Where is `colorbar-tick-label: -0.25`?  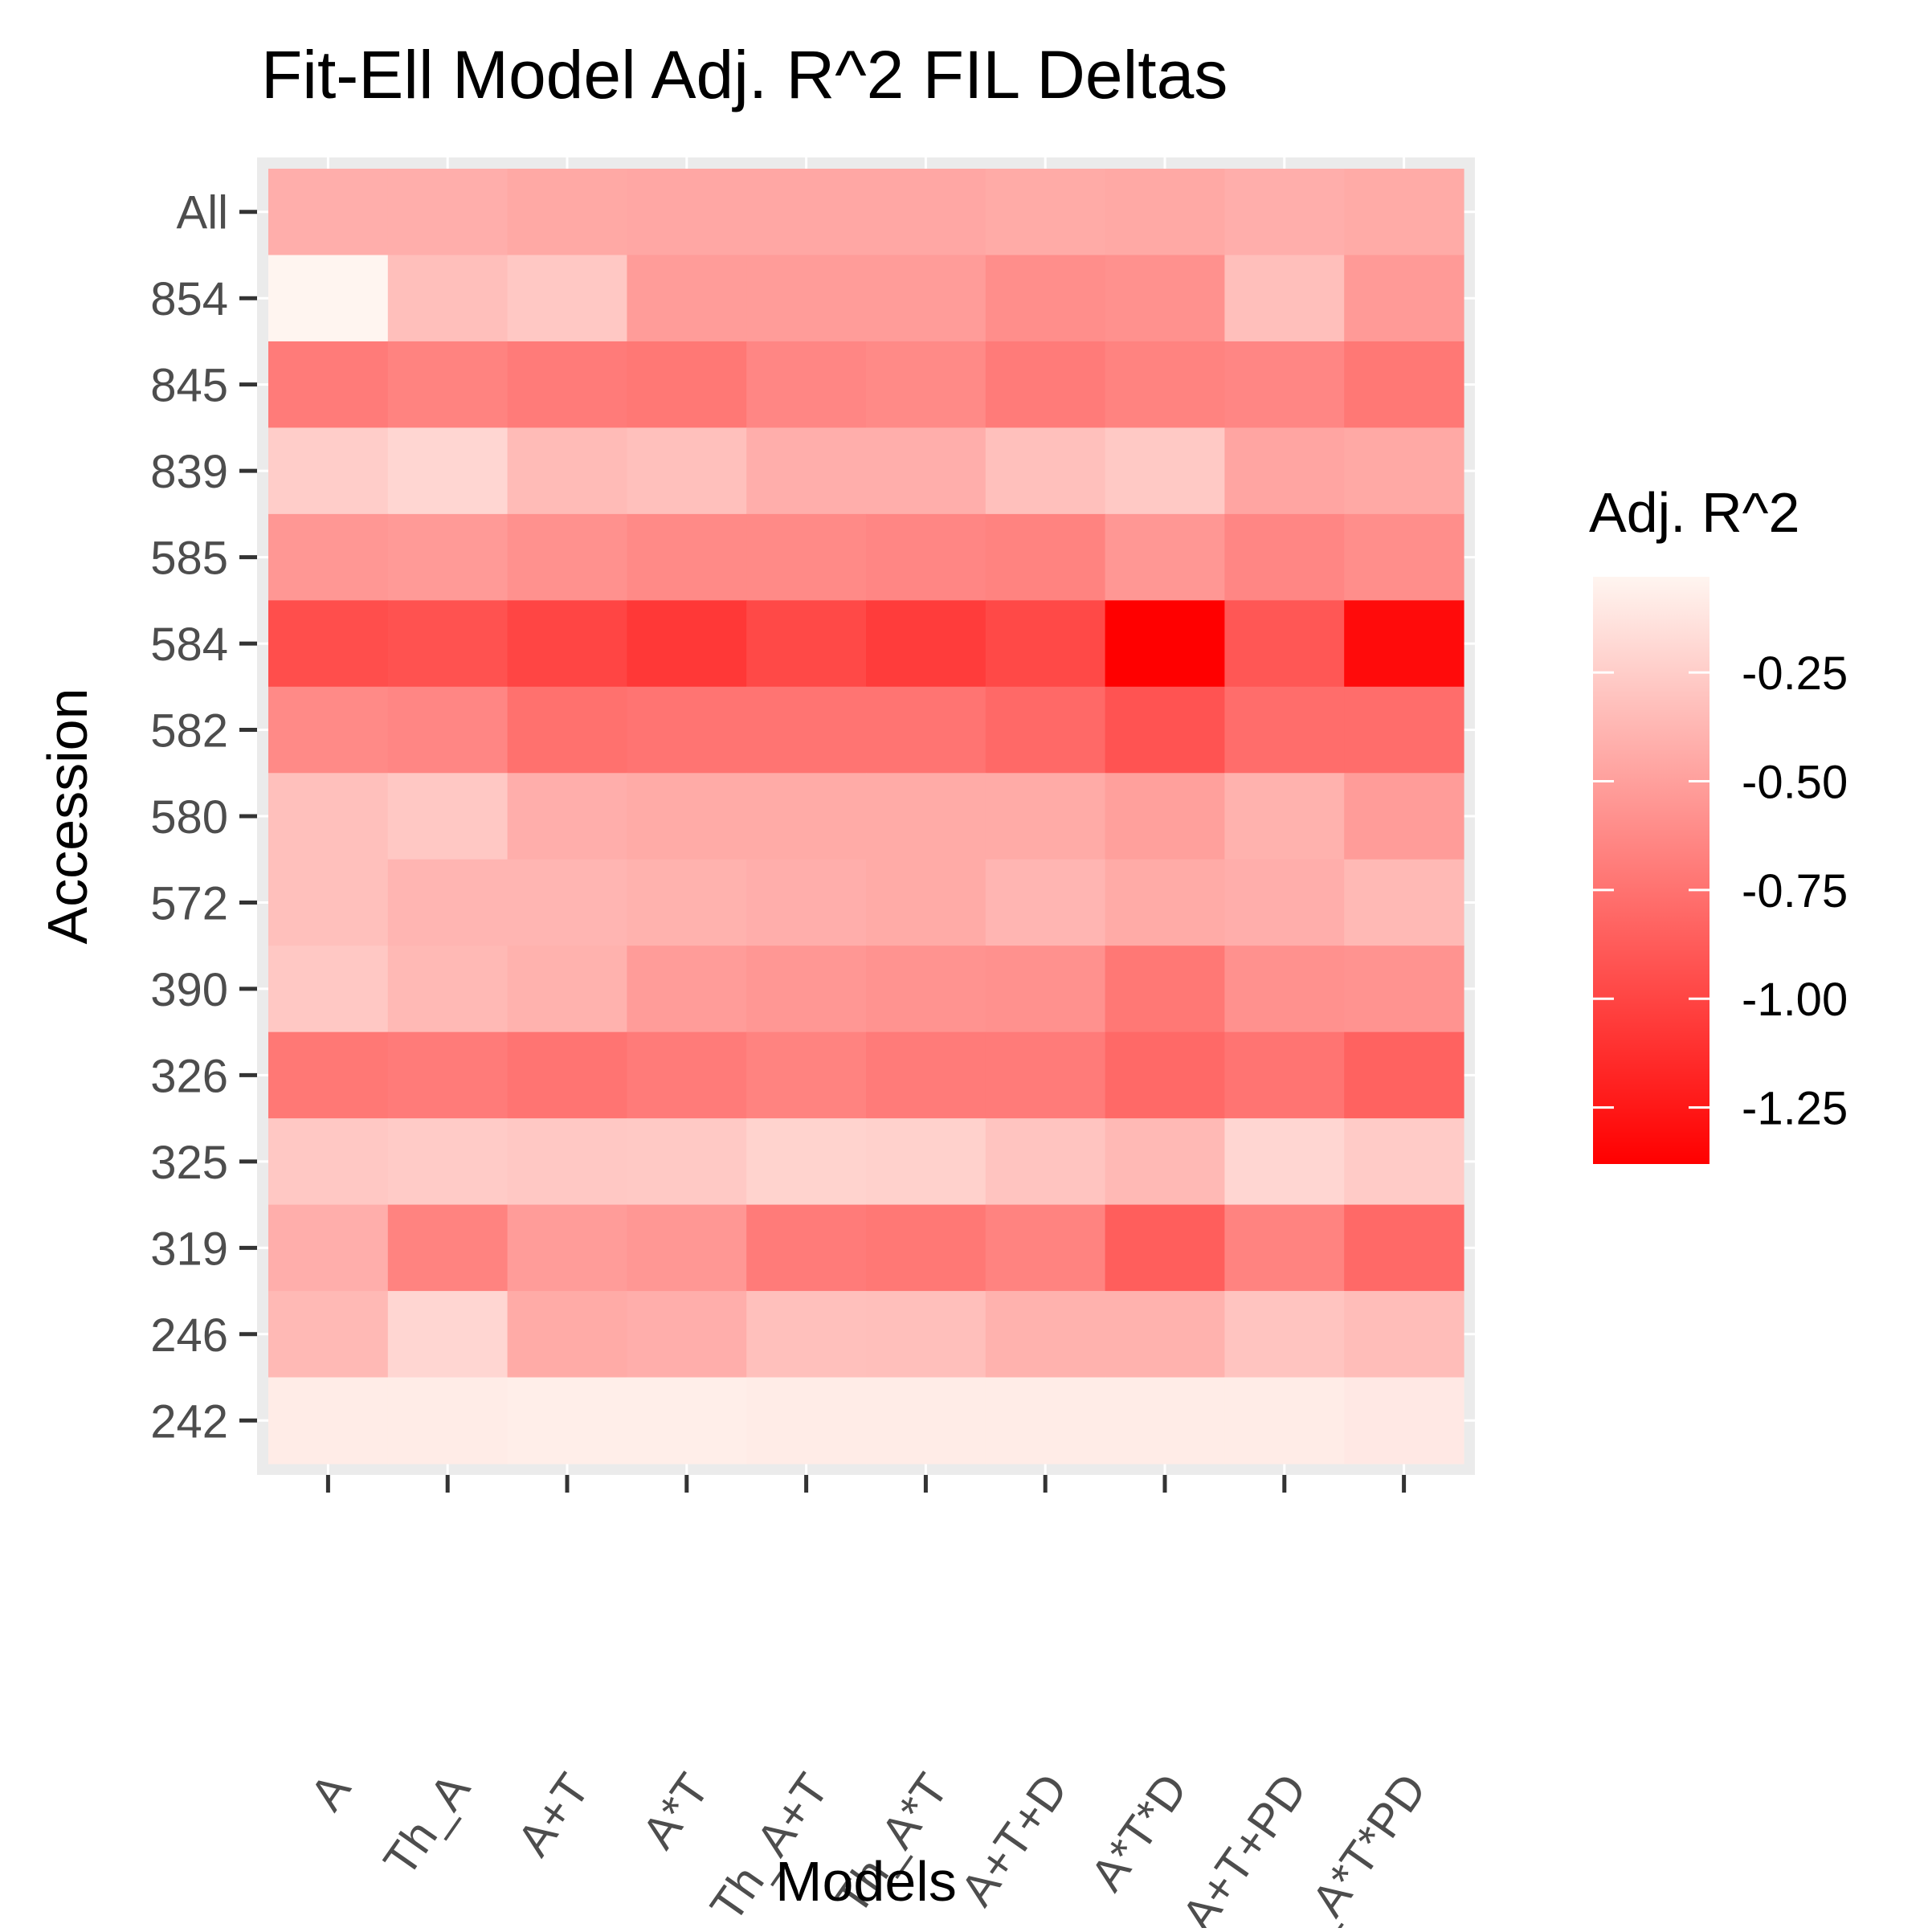
colorbar-tick-label: -0.25 is located at coordinates (1795, 673).